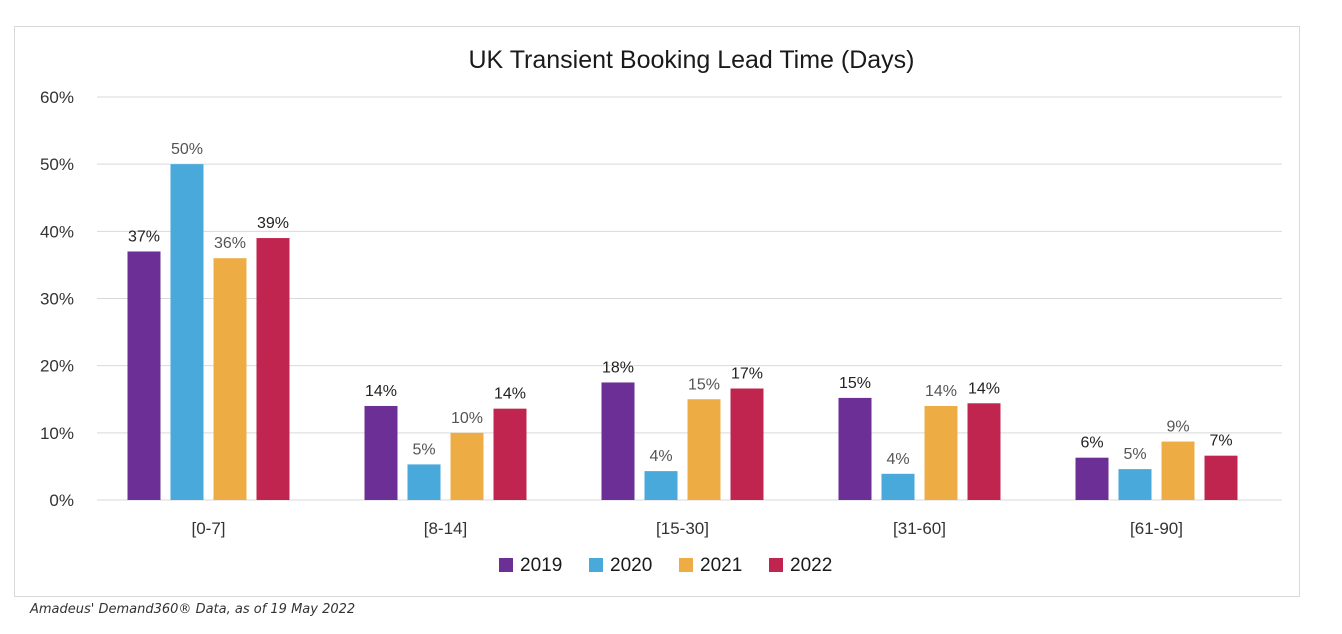  Describe the element at coordinates (144, 236) in the screenshot. I see `data-label: 37%` at that location.